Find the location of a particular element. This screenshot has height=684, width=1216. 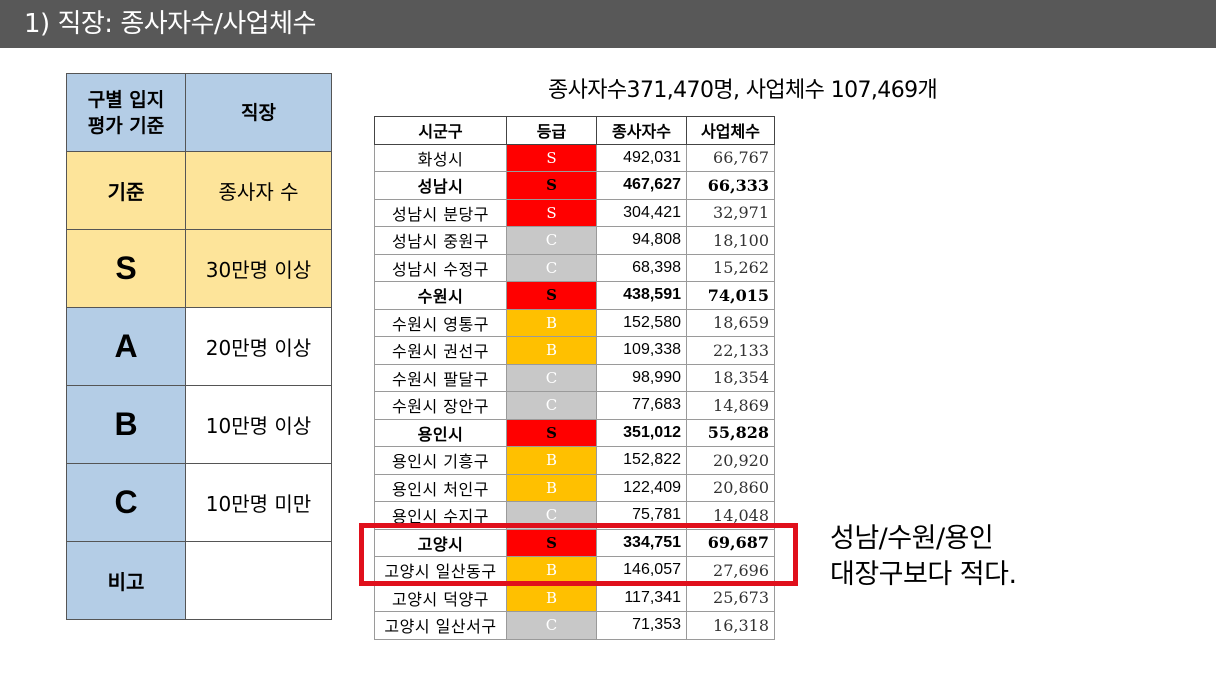

firms-cell: 66,767 is located at coordinates (730, 157).